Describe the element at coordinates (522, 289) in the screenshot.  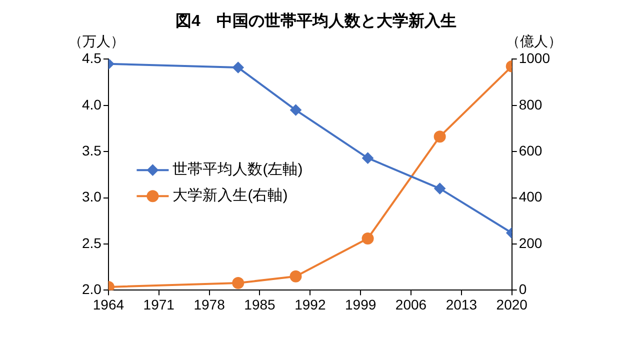
I see `y2-tick-label: 0` at that location.